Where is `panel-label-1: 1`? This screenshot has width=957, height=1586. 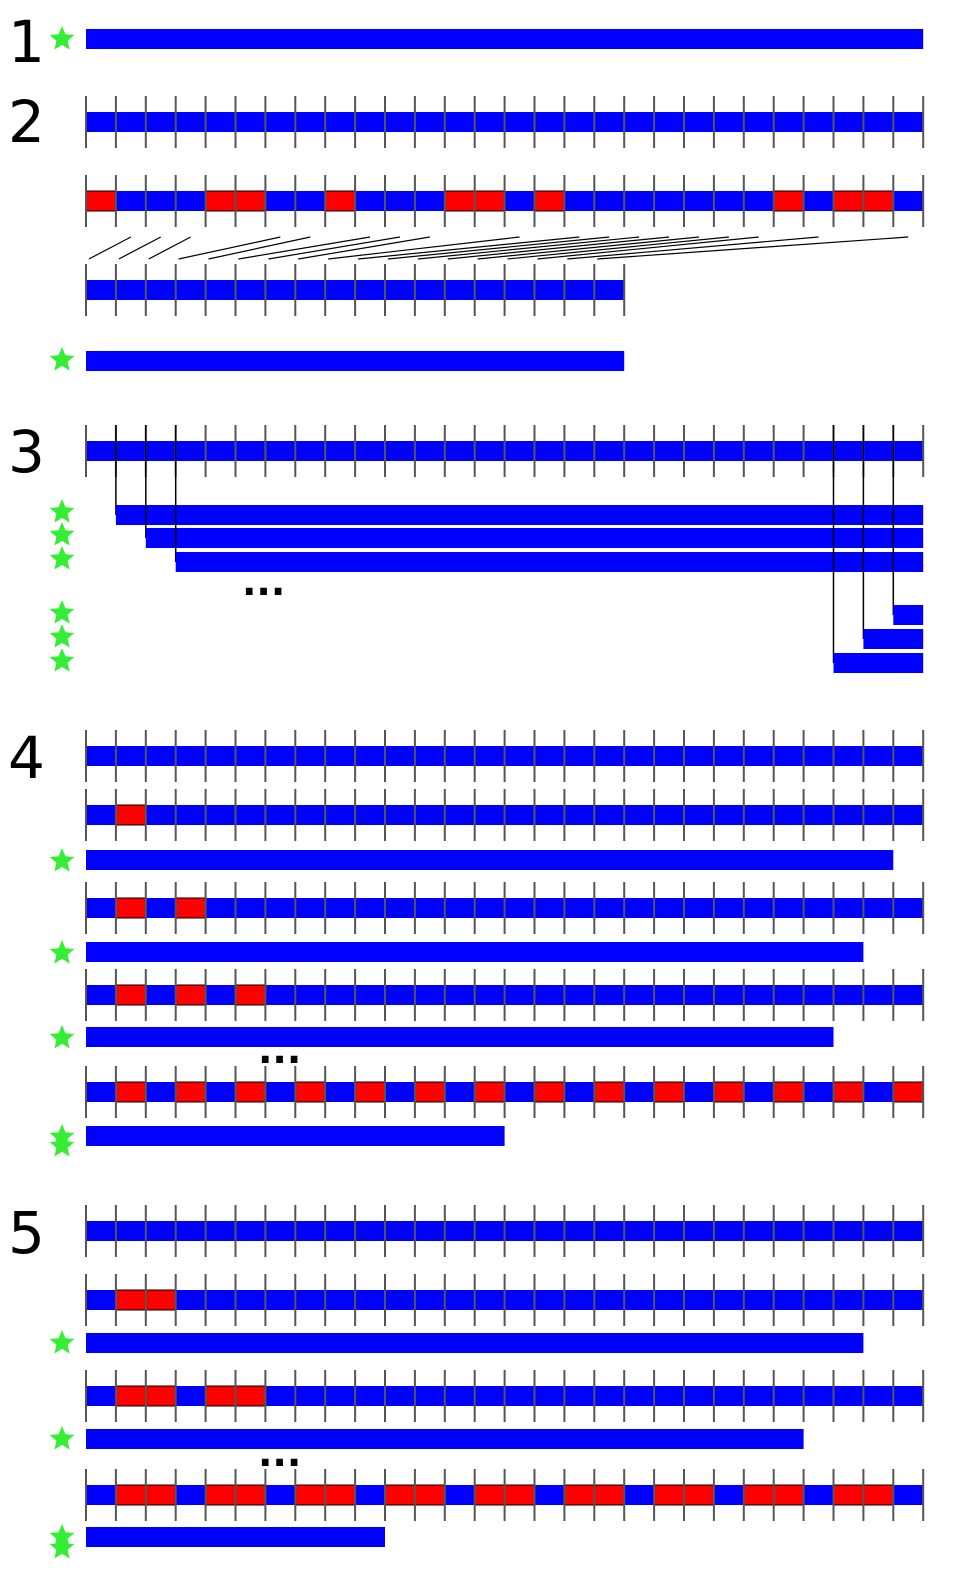
panel-label-1: 1 is located at coordinates (26, 42).